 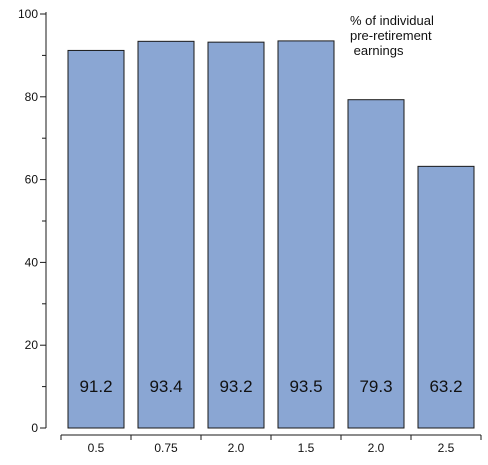 What do you see at coordinates (445, 386) in the screenshot?
I see `value-label-5: 63.2` at bounding box center [445, 386].